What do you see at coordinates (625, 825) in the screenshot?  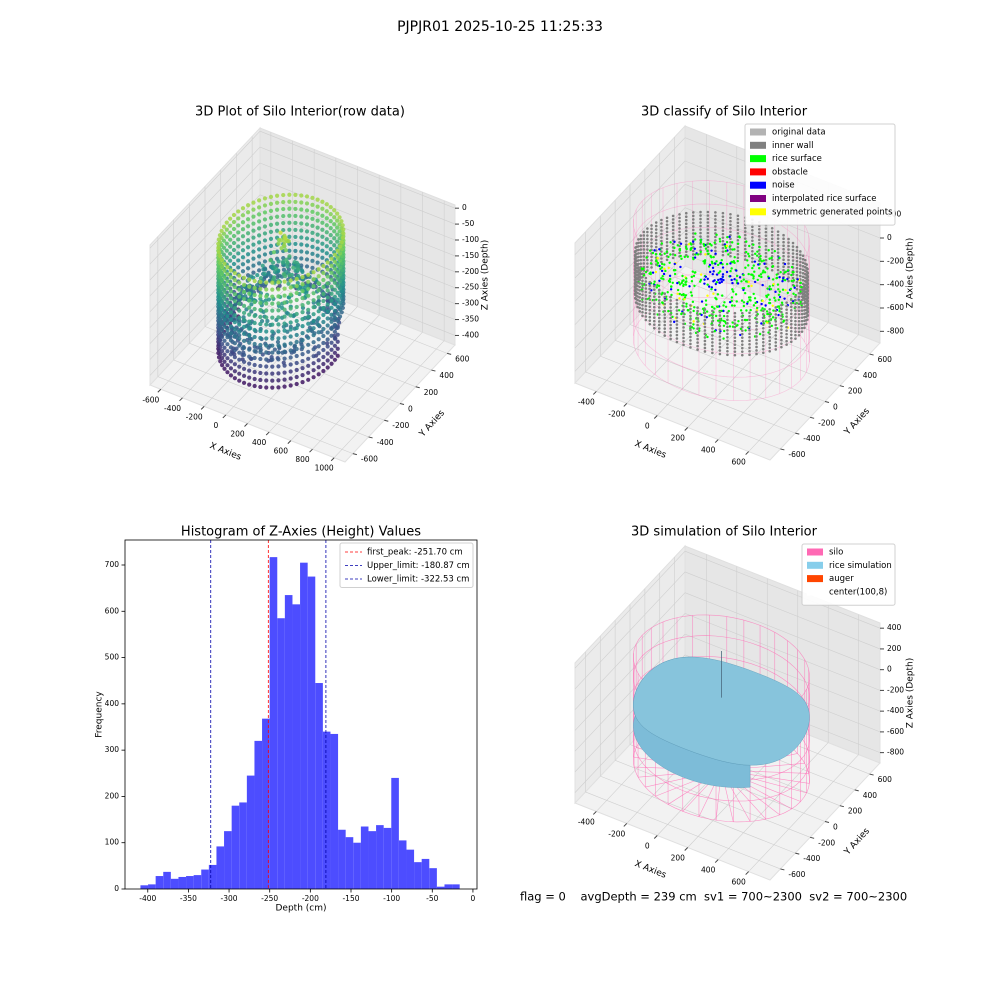 I see `x-tick` at bounding box center [625, 825].